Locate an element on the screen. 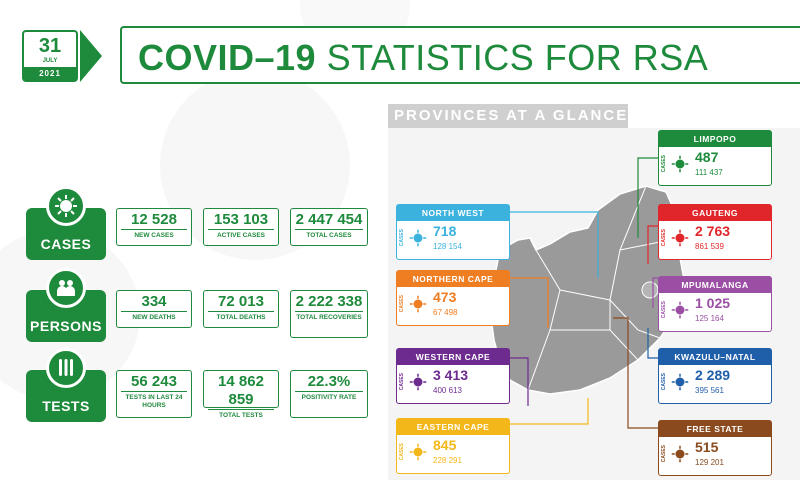 The image size is (800, 480). tests-label: TESTS is located at coordinates (66, 406).